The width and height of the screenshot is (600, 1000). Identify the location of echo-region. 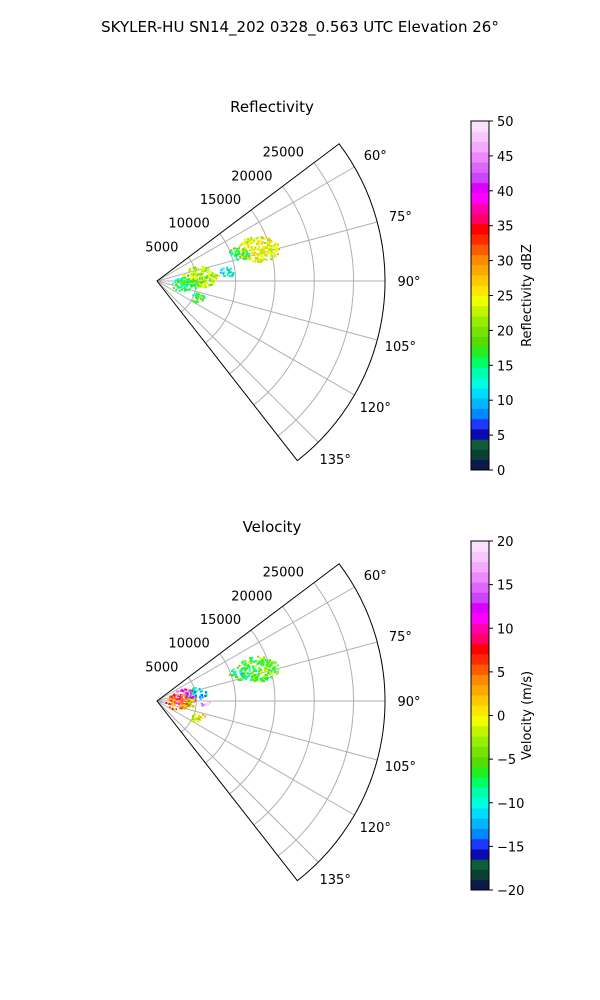
(205, 703).